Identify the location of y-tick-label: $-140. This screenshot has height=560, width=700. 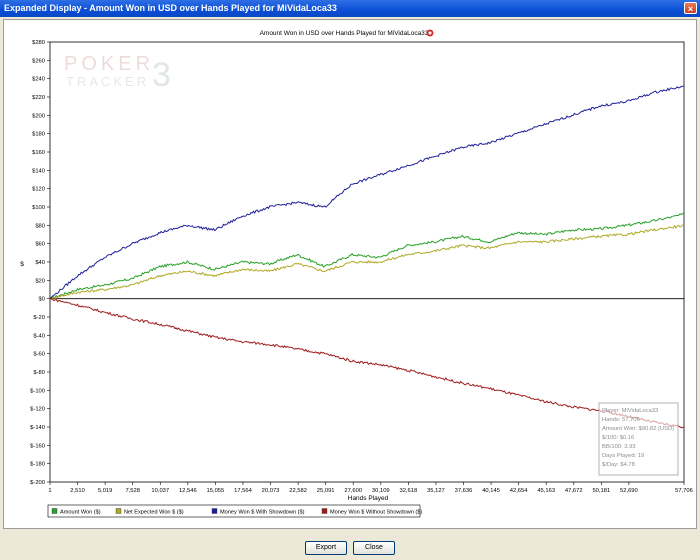
(37, 428).